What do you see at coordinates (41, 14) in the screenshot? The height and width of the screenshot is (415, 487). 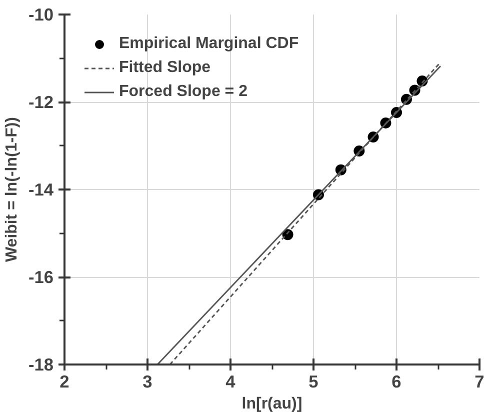 I see `y-tick-label: -10` at bounding box center [41, 14].